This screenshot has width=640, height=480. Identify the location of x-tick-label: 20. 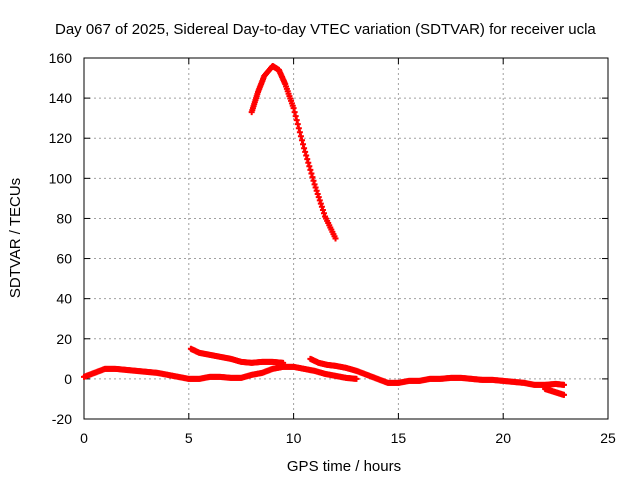
(503, 438).